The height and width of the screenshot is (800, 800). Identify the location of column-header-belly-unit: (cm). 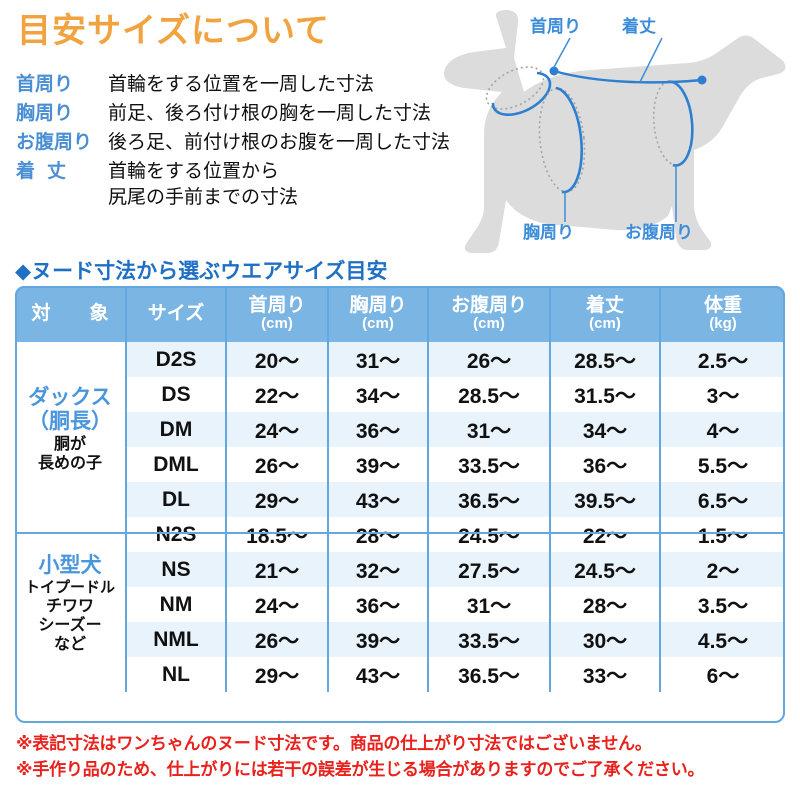
(489, 324).